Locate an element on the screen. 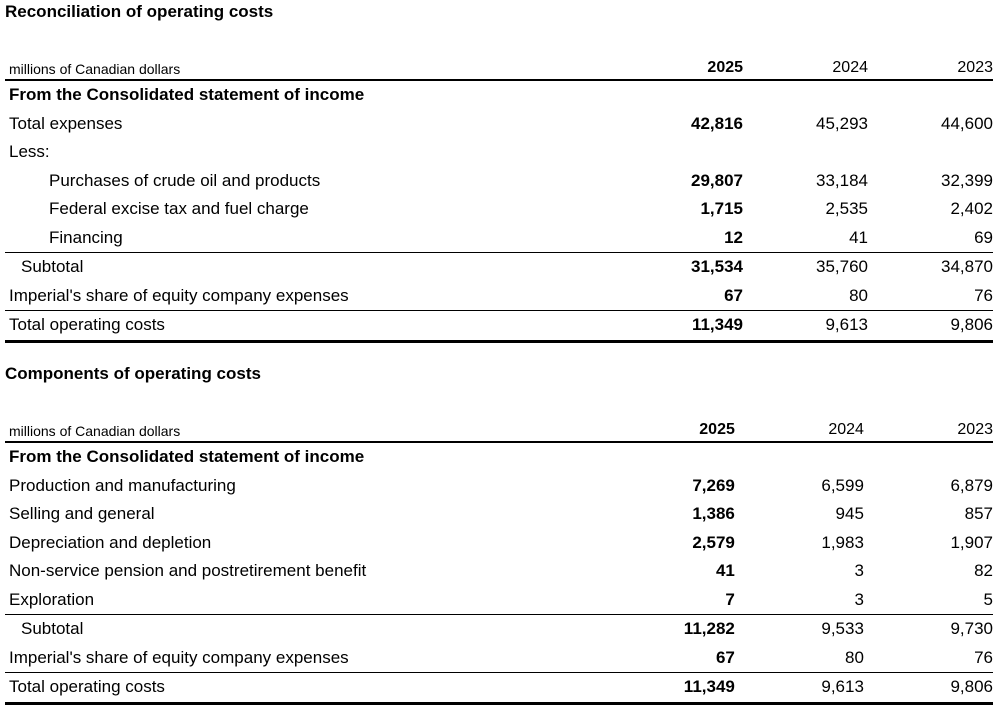 This screenshot has width=997, height=705. row-value: 2,579 is located at coordinates (713, 542).